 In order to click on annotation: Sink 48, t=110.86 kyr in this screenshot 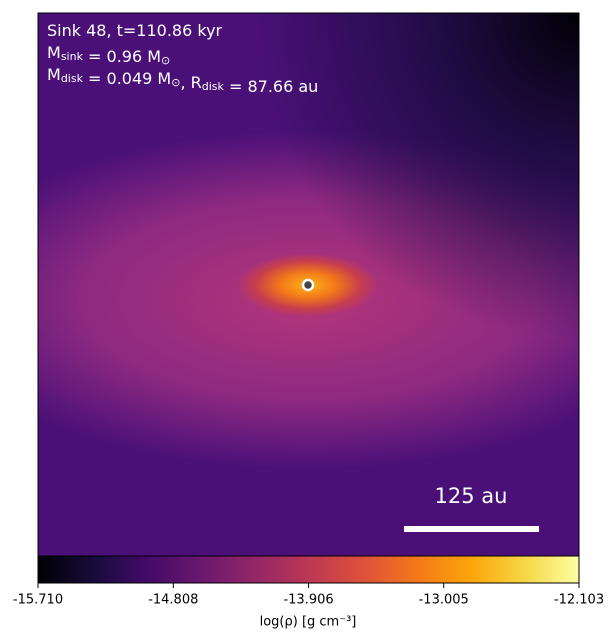, I will do `click(135, 30)`.